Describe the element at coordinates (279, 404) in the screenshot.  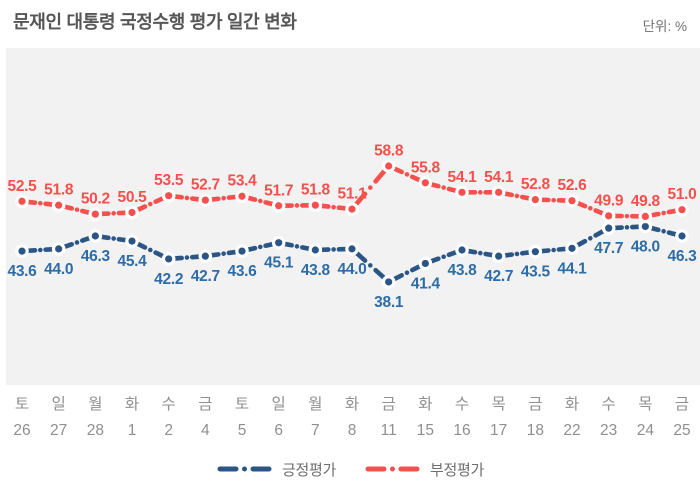
I see `x-tick-dow: 일` at that location.